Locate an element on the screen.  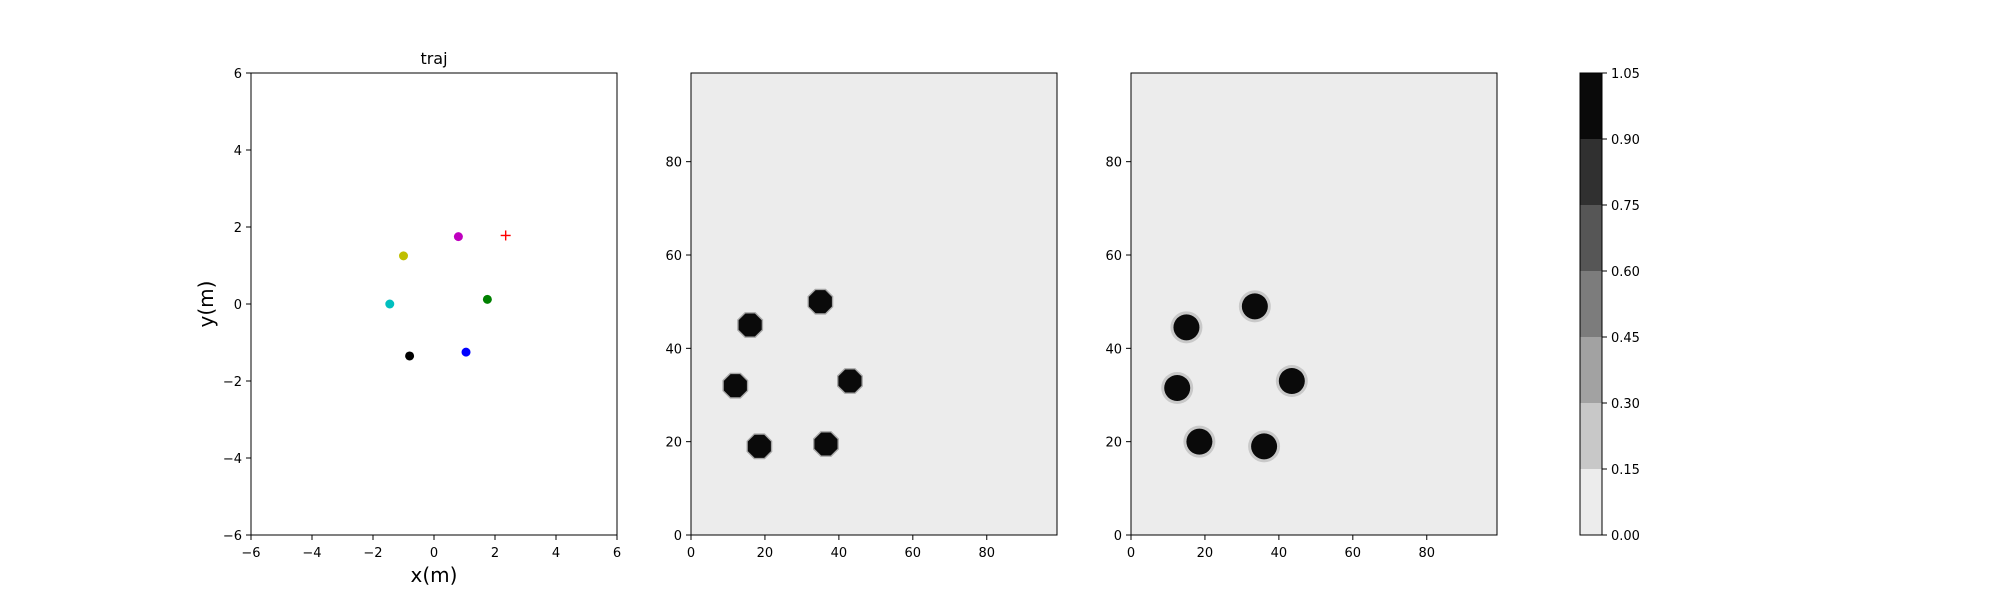
traj-y-ticks: −6 −4 −2 0 2 4 6 is located at coordinates (237, 305).